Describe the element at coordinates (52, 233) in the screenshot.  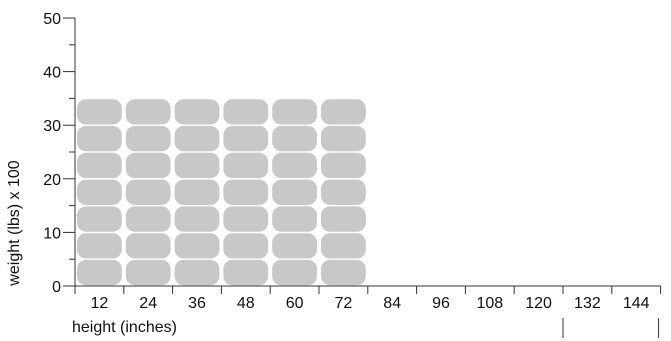
I see `y-tick-label: 10` at that location.